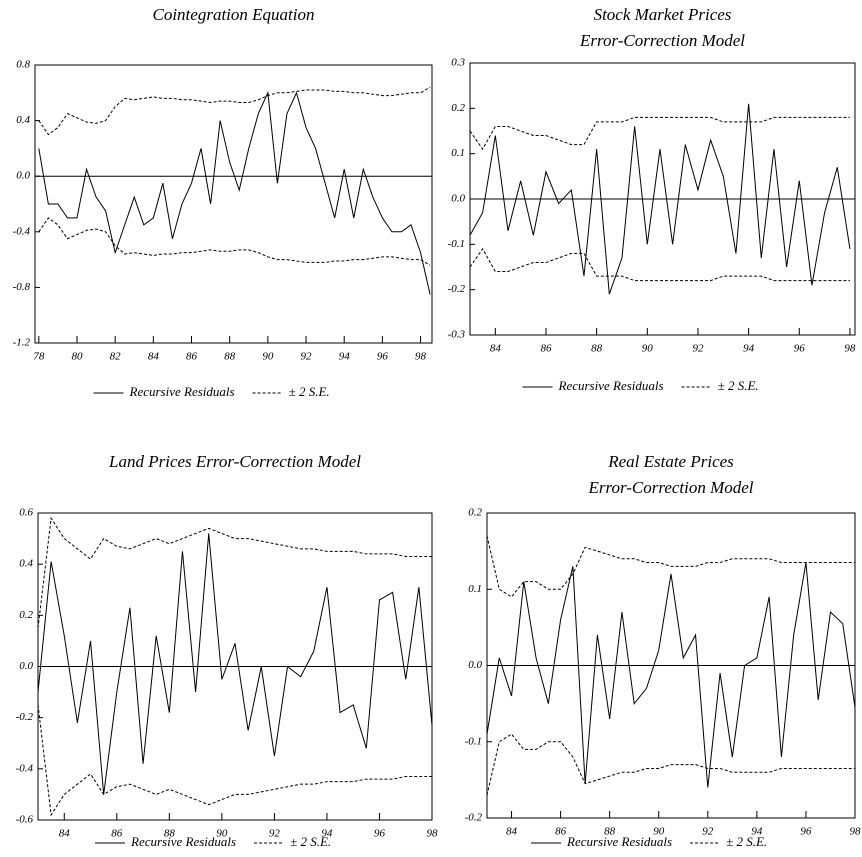  What do you see at coordinates (77, 357) in the screenshot?
I see `x-tick-label: 80` at bounding box center [77, 357].